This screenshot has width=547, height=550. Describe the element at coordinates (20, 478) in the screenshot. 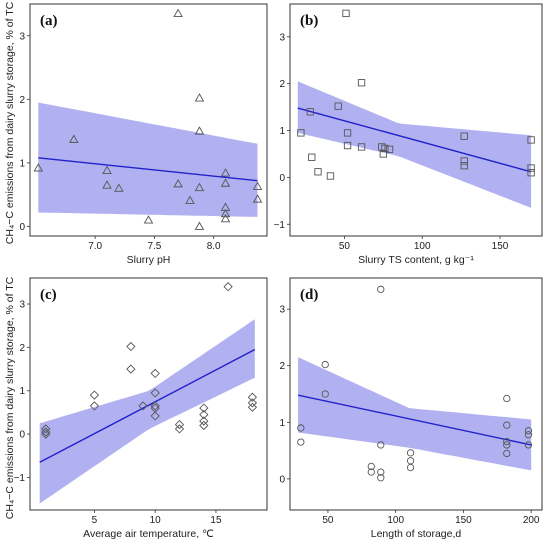

I see `panel-c-ytick-label: −1` at that location.